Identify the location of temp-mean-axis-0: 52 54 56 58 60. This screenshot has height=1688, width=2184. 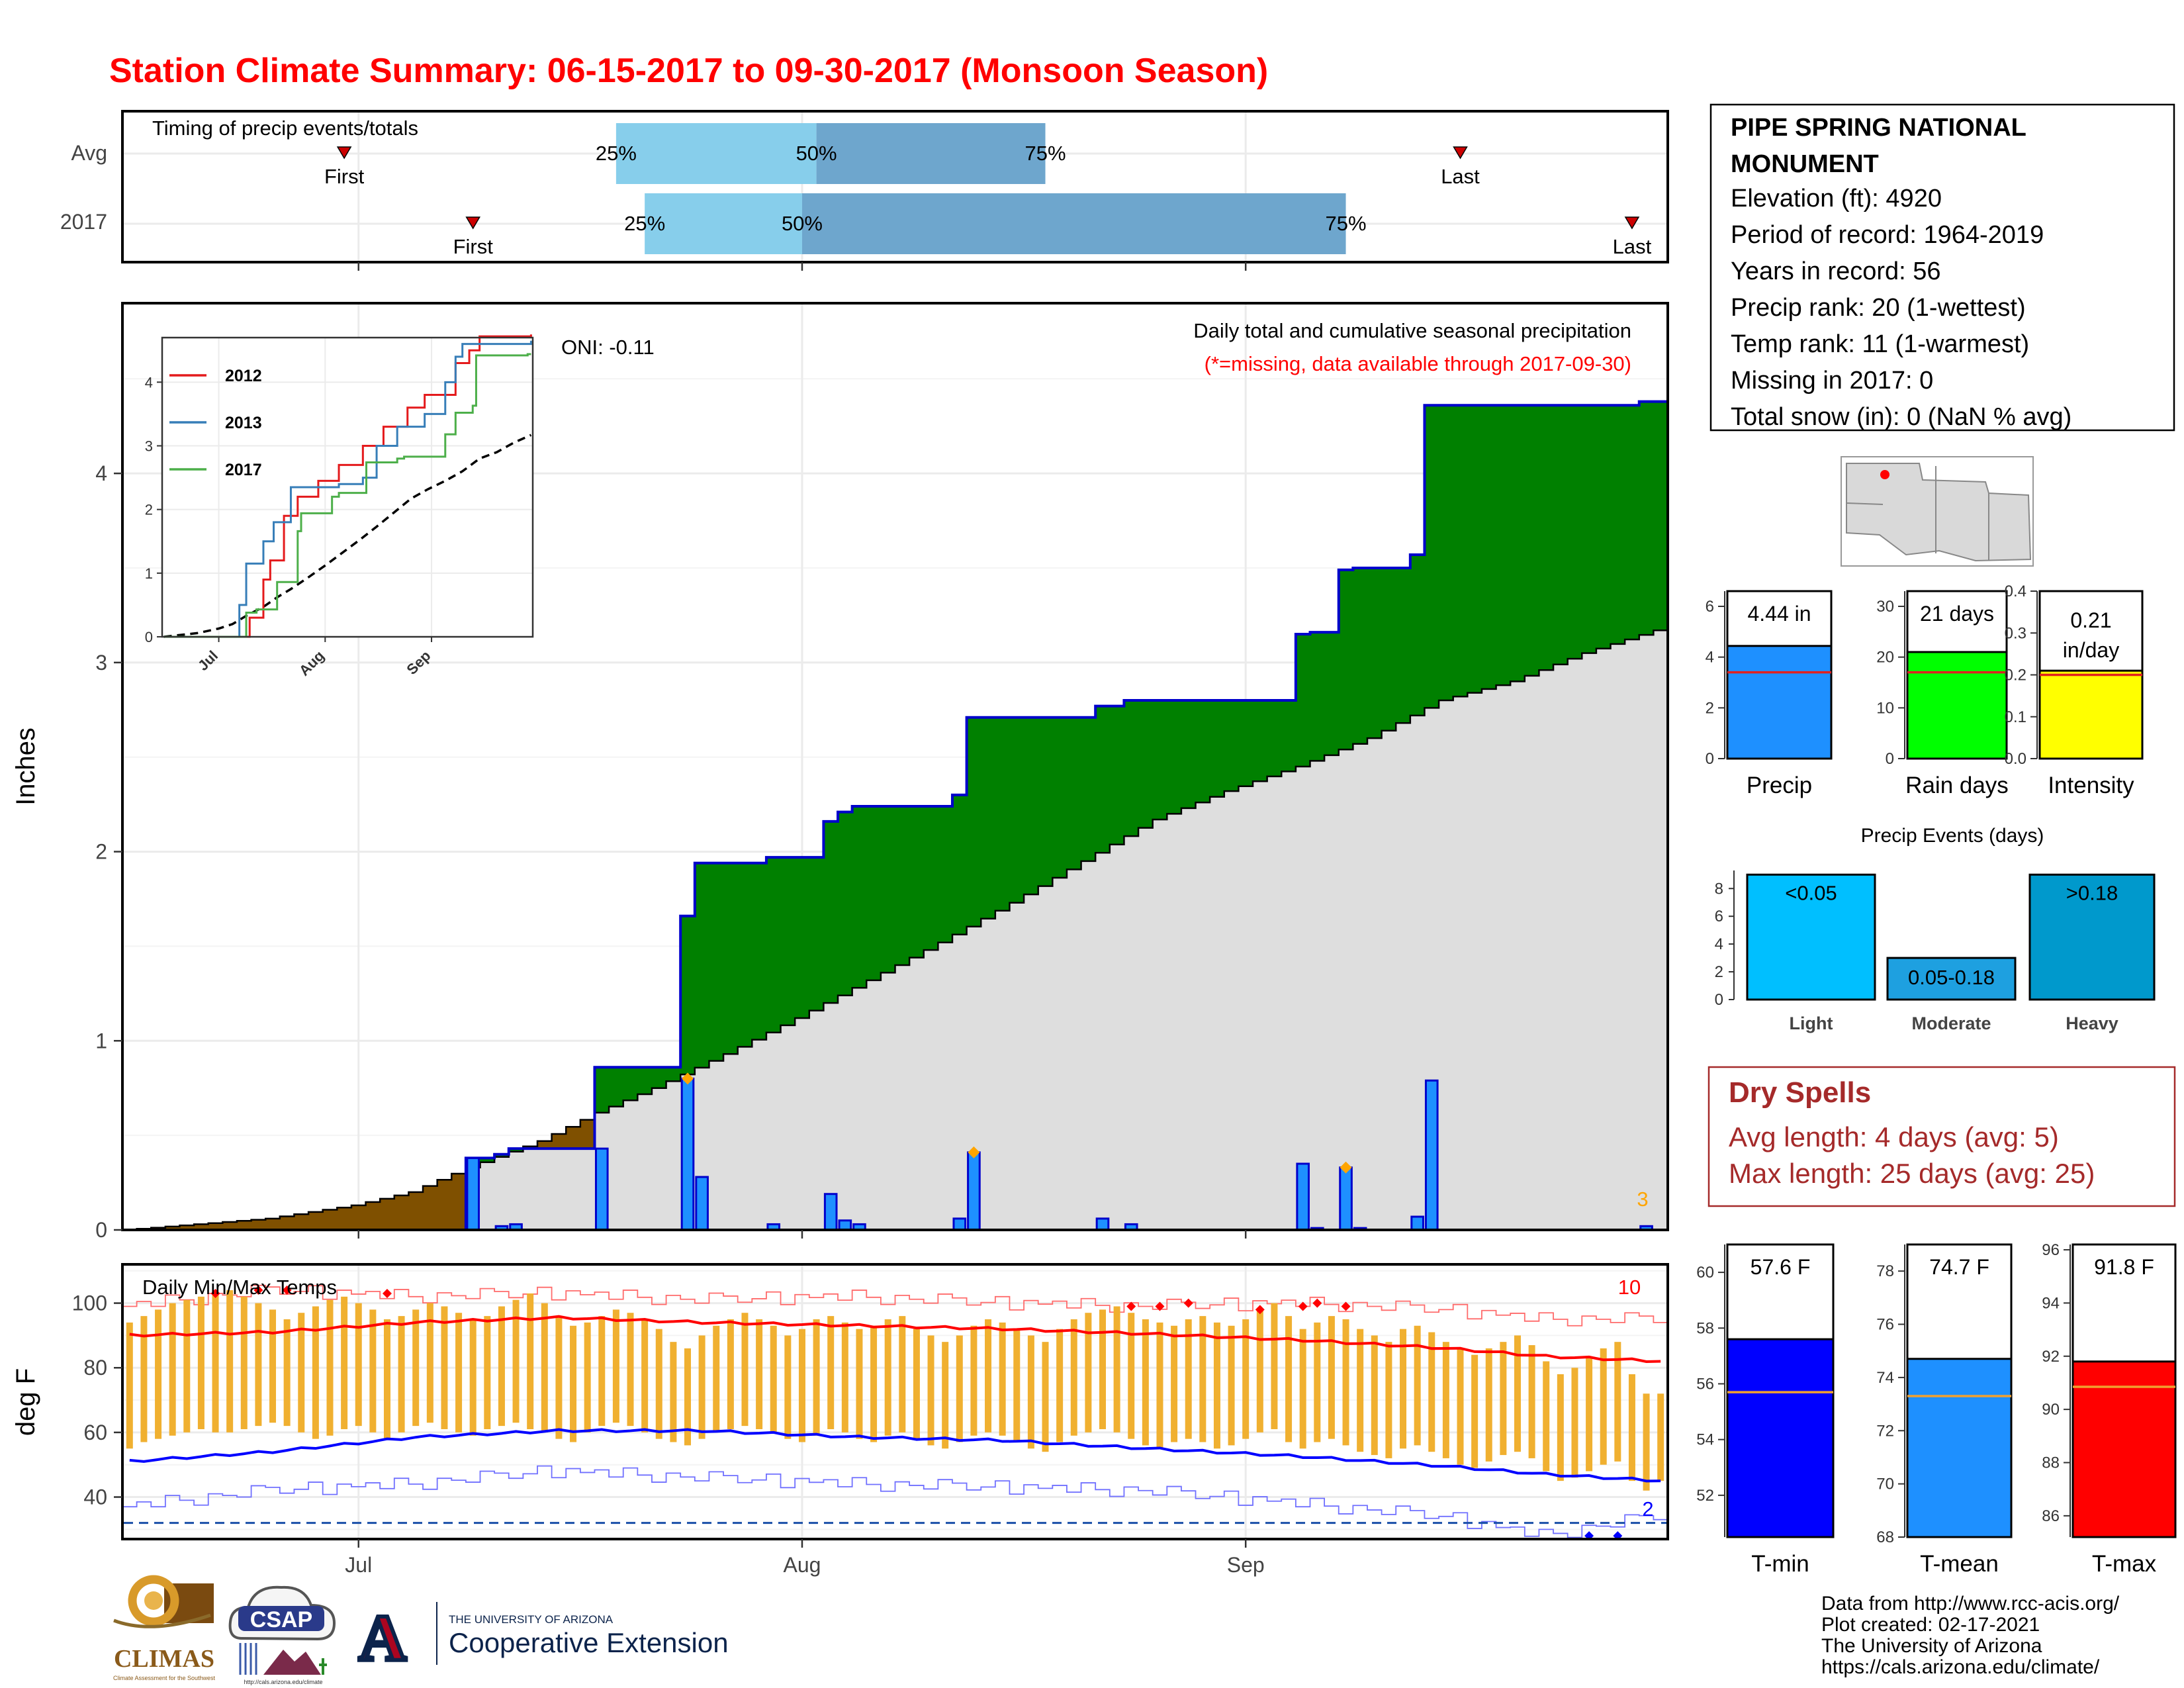
(1710, 1390).